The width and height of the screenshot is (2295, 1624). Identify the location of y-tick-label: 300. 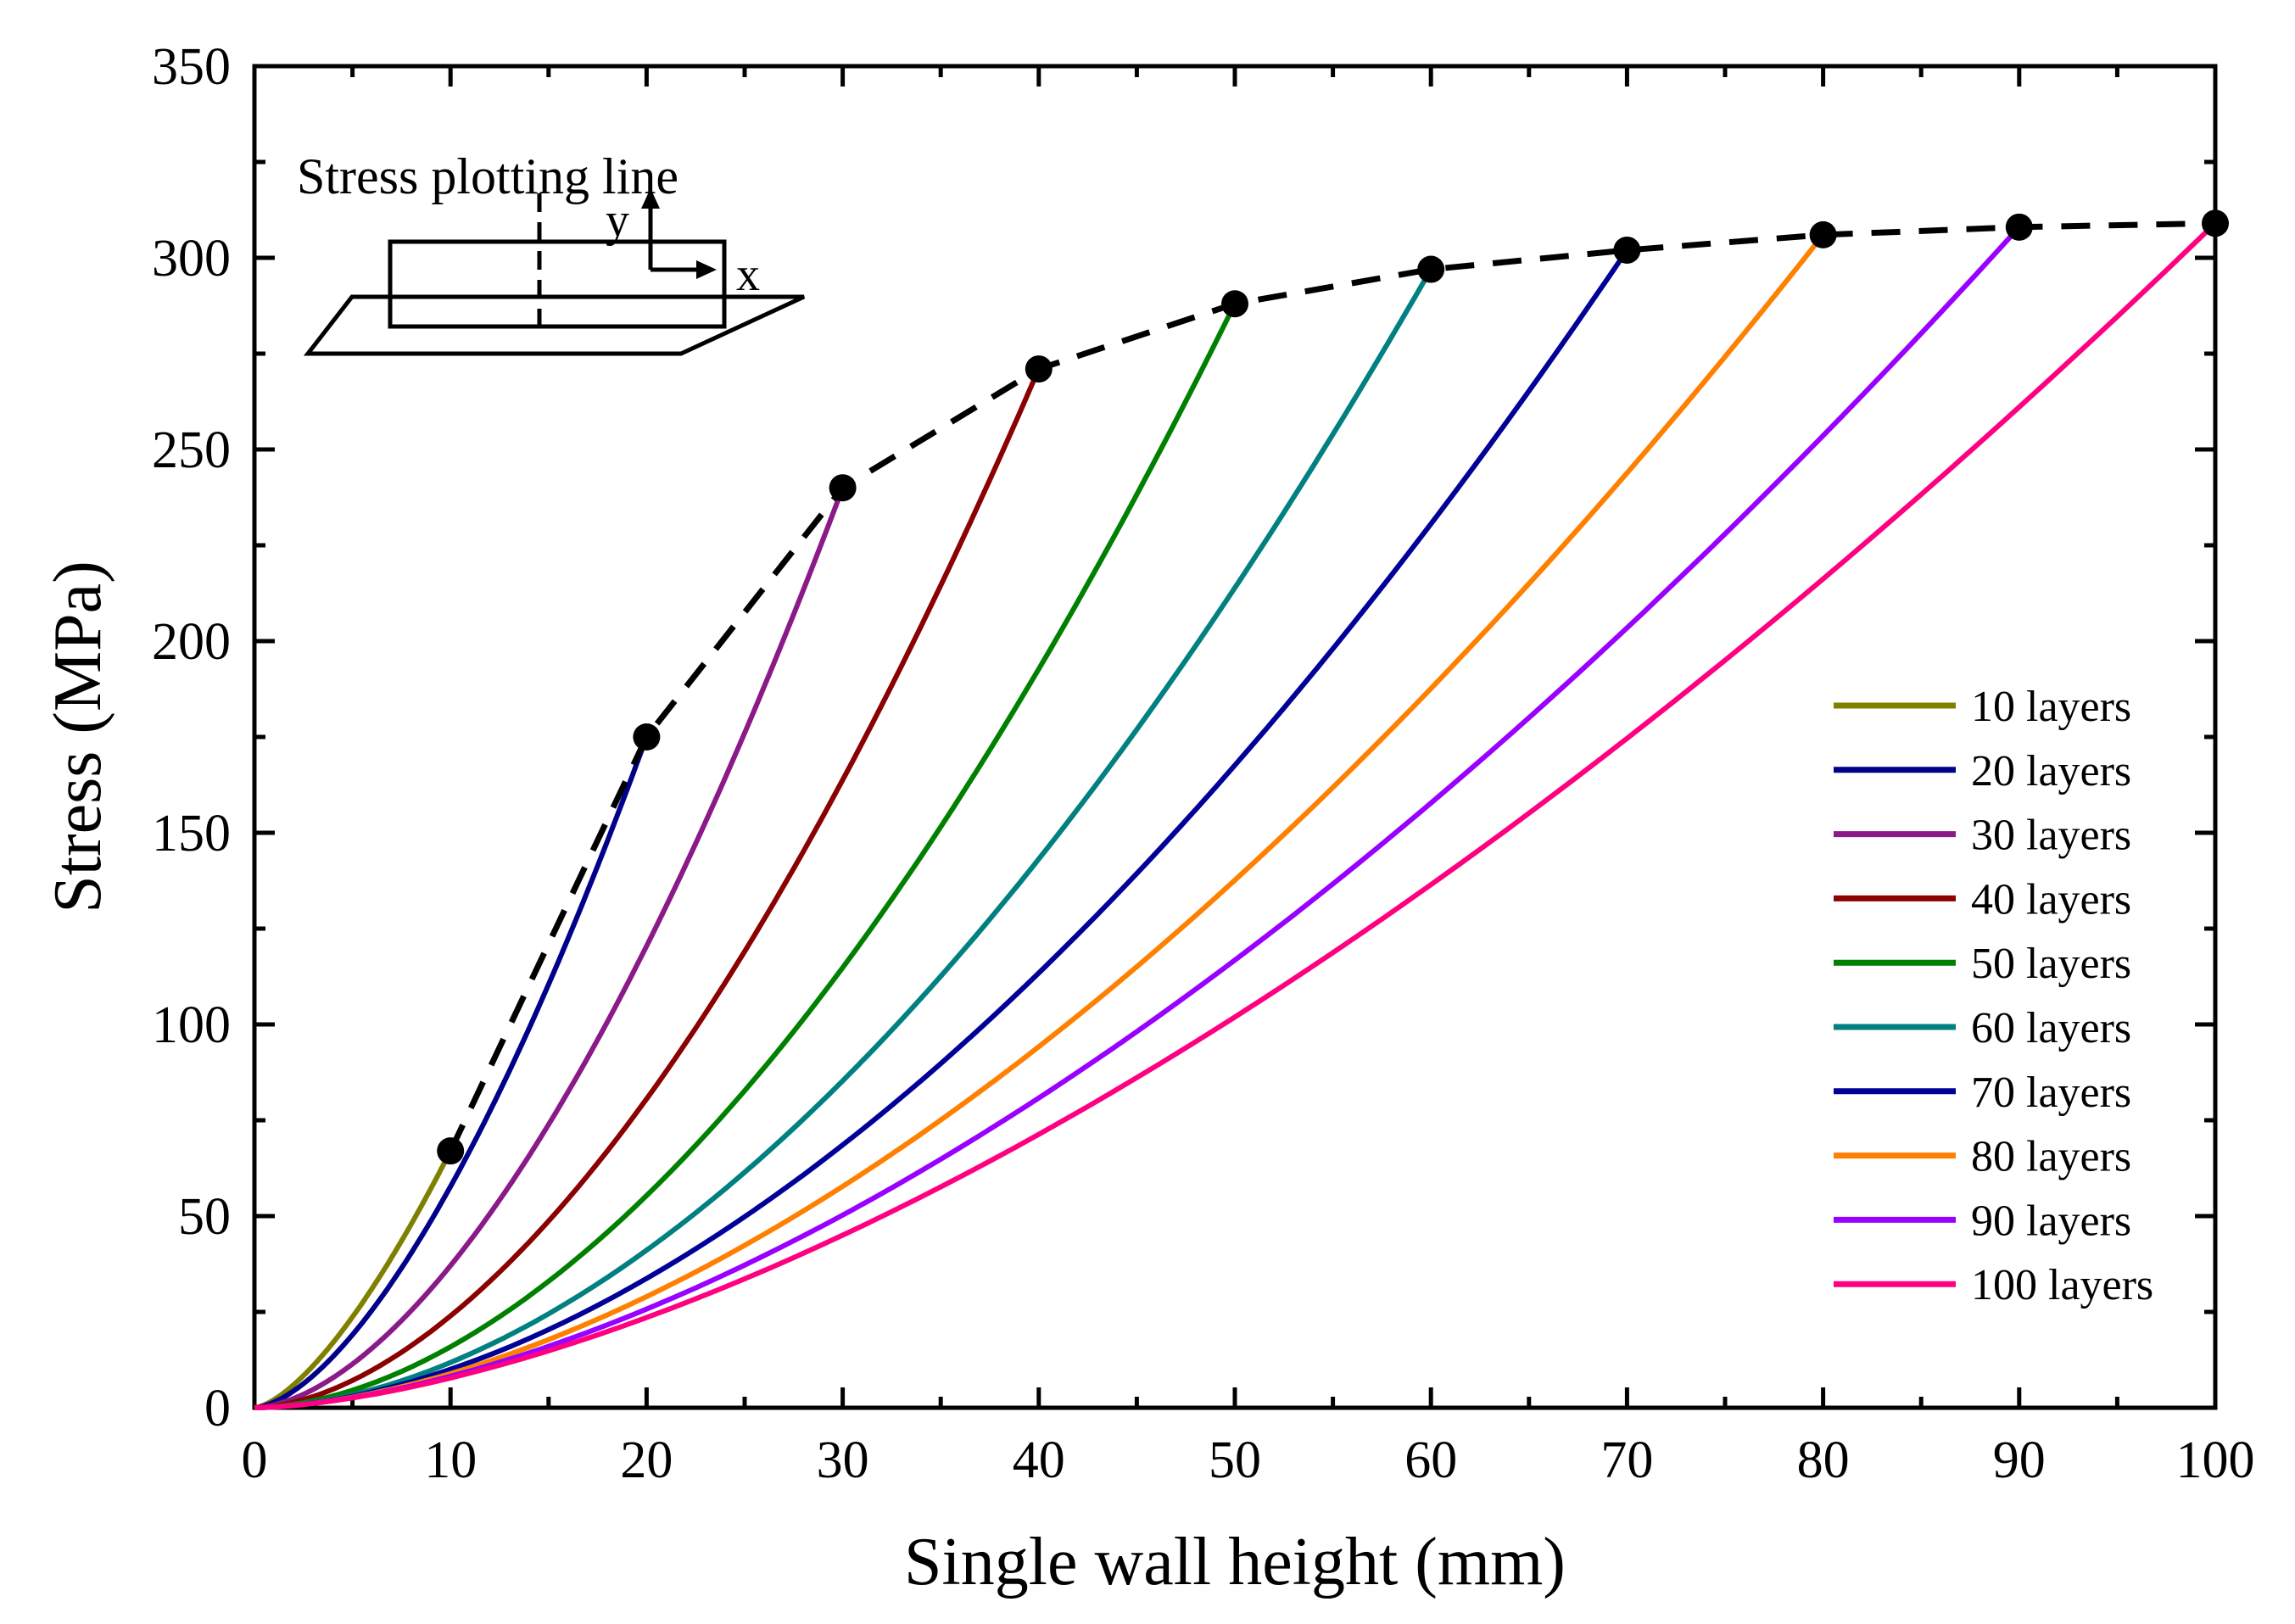
(191, 258).